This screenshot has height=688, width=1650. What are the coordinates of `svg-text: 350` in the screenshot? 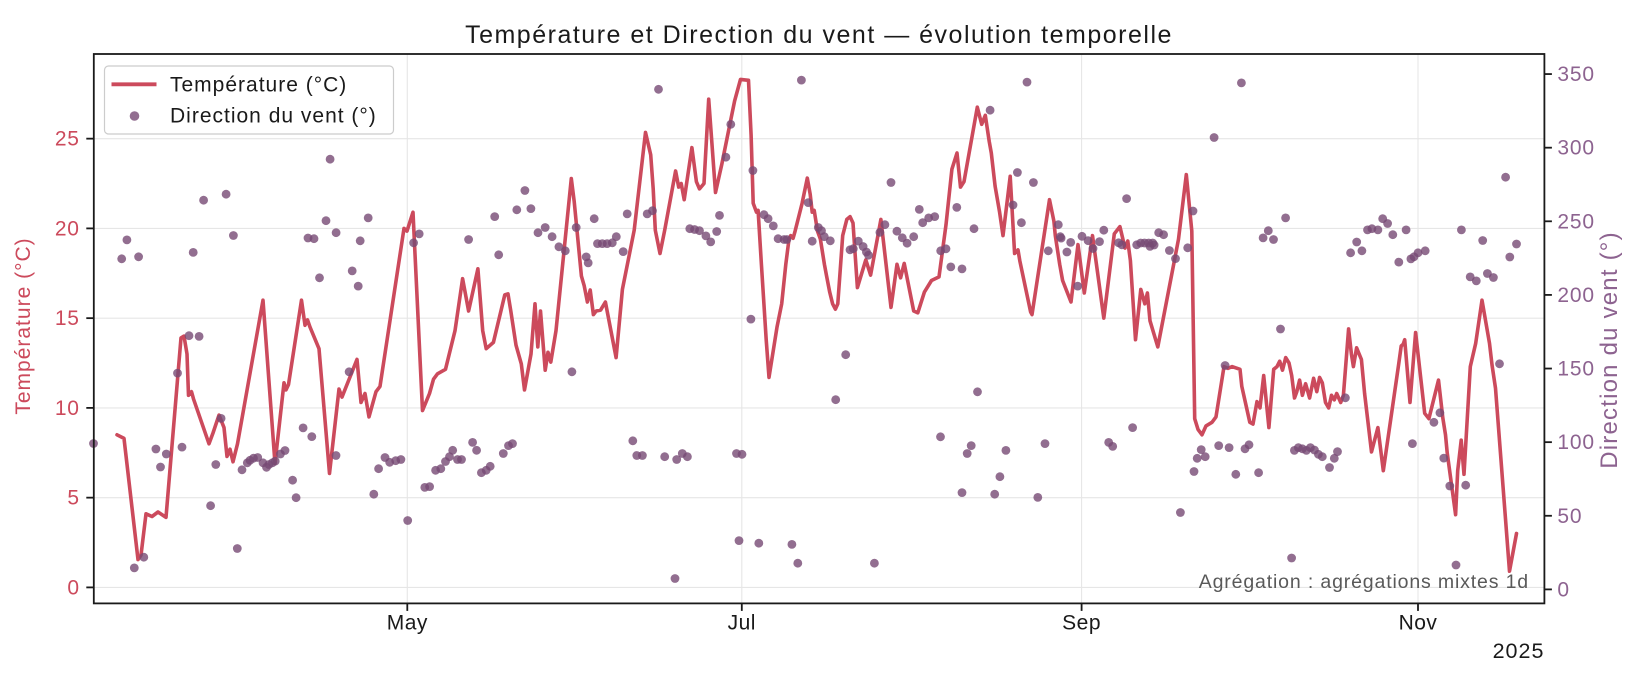 It's located at (1575, 74).